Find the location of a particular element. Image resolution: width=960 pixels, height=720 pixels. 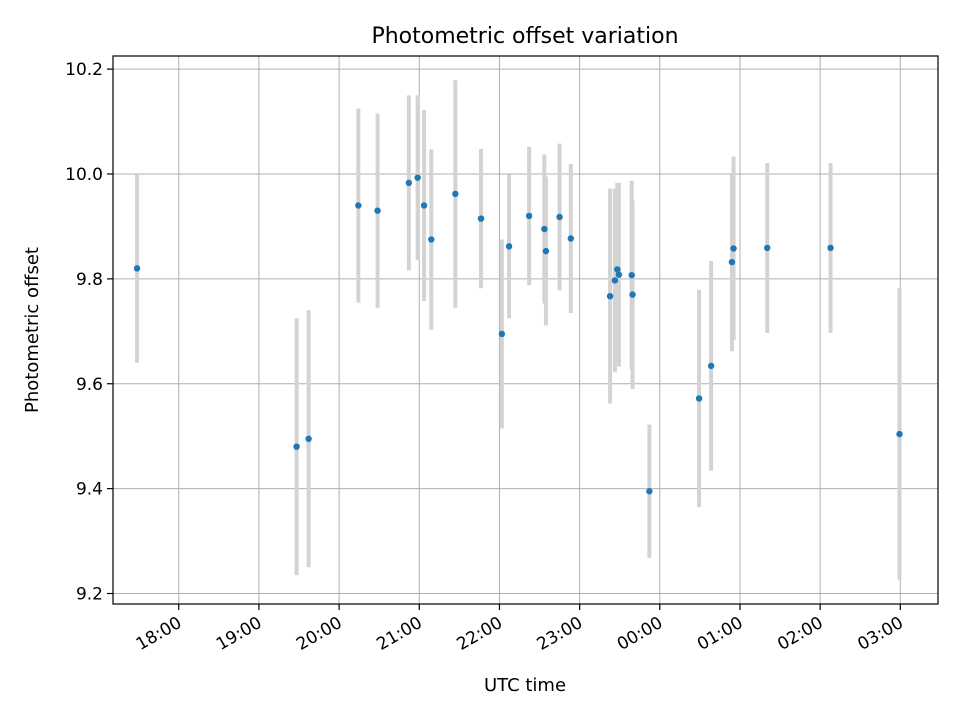

y-tick-label: 10.2 is located at coordinates (84, 70).